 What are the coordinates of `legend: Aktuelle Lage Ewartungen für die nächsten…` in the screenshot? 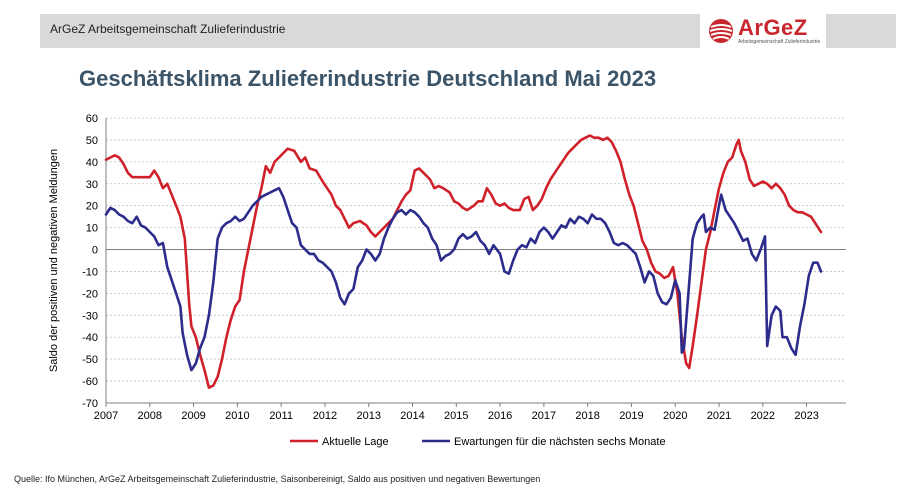 It's located at (478, 442).